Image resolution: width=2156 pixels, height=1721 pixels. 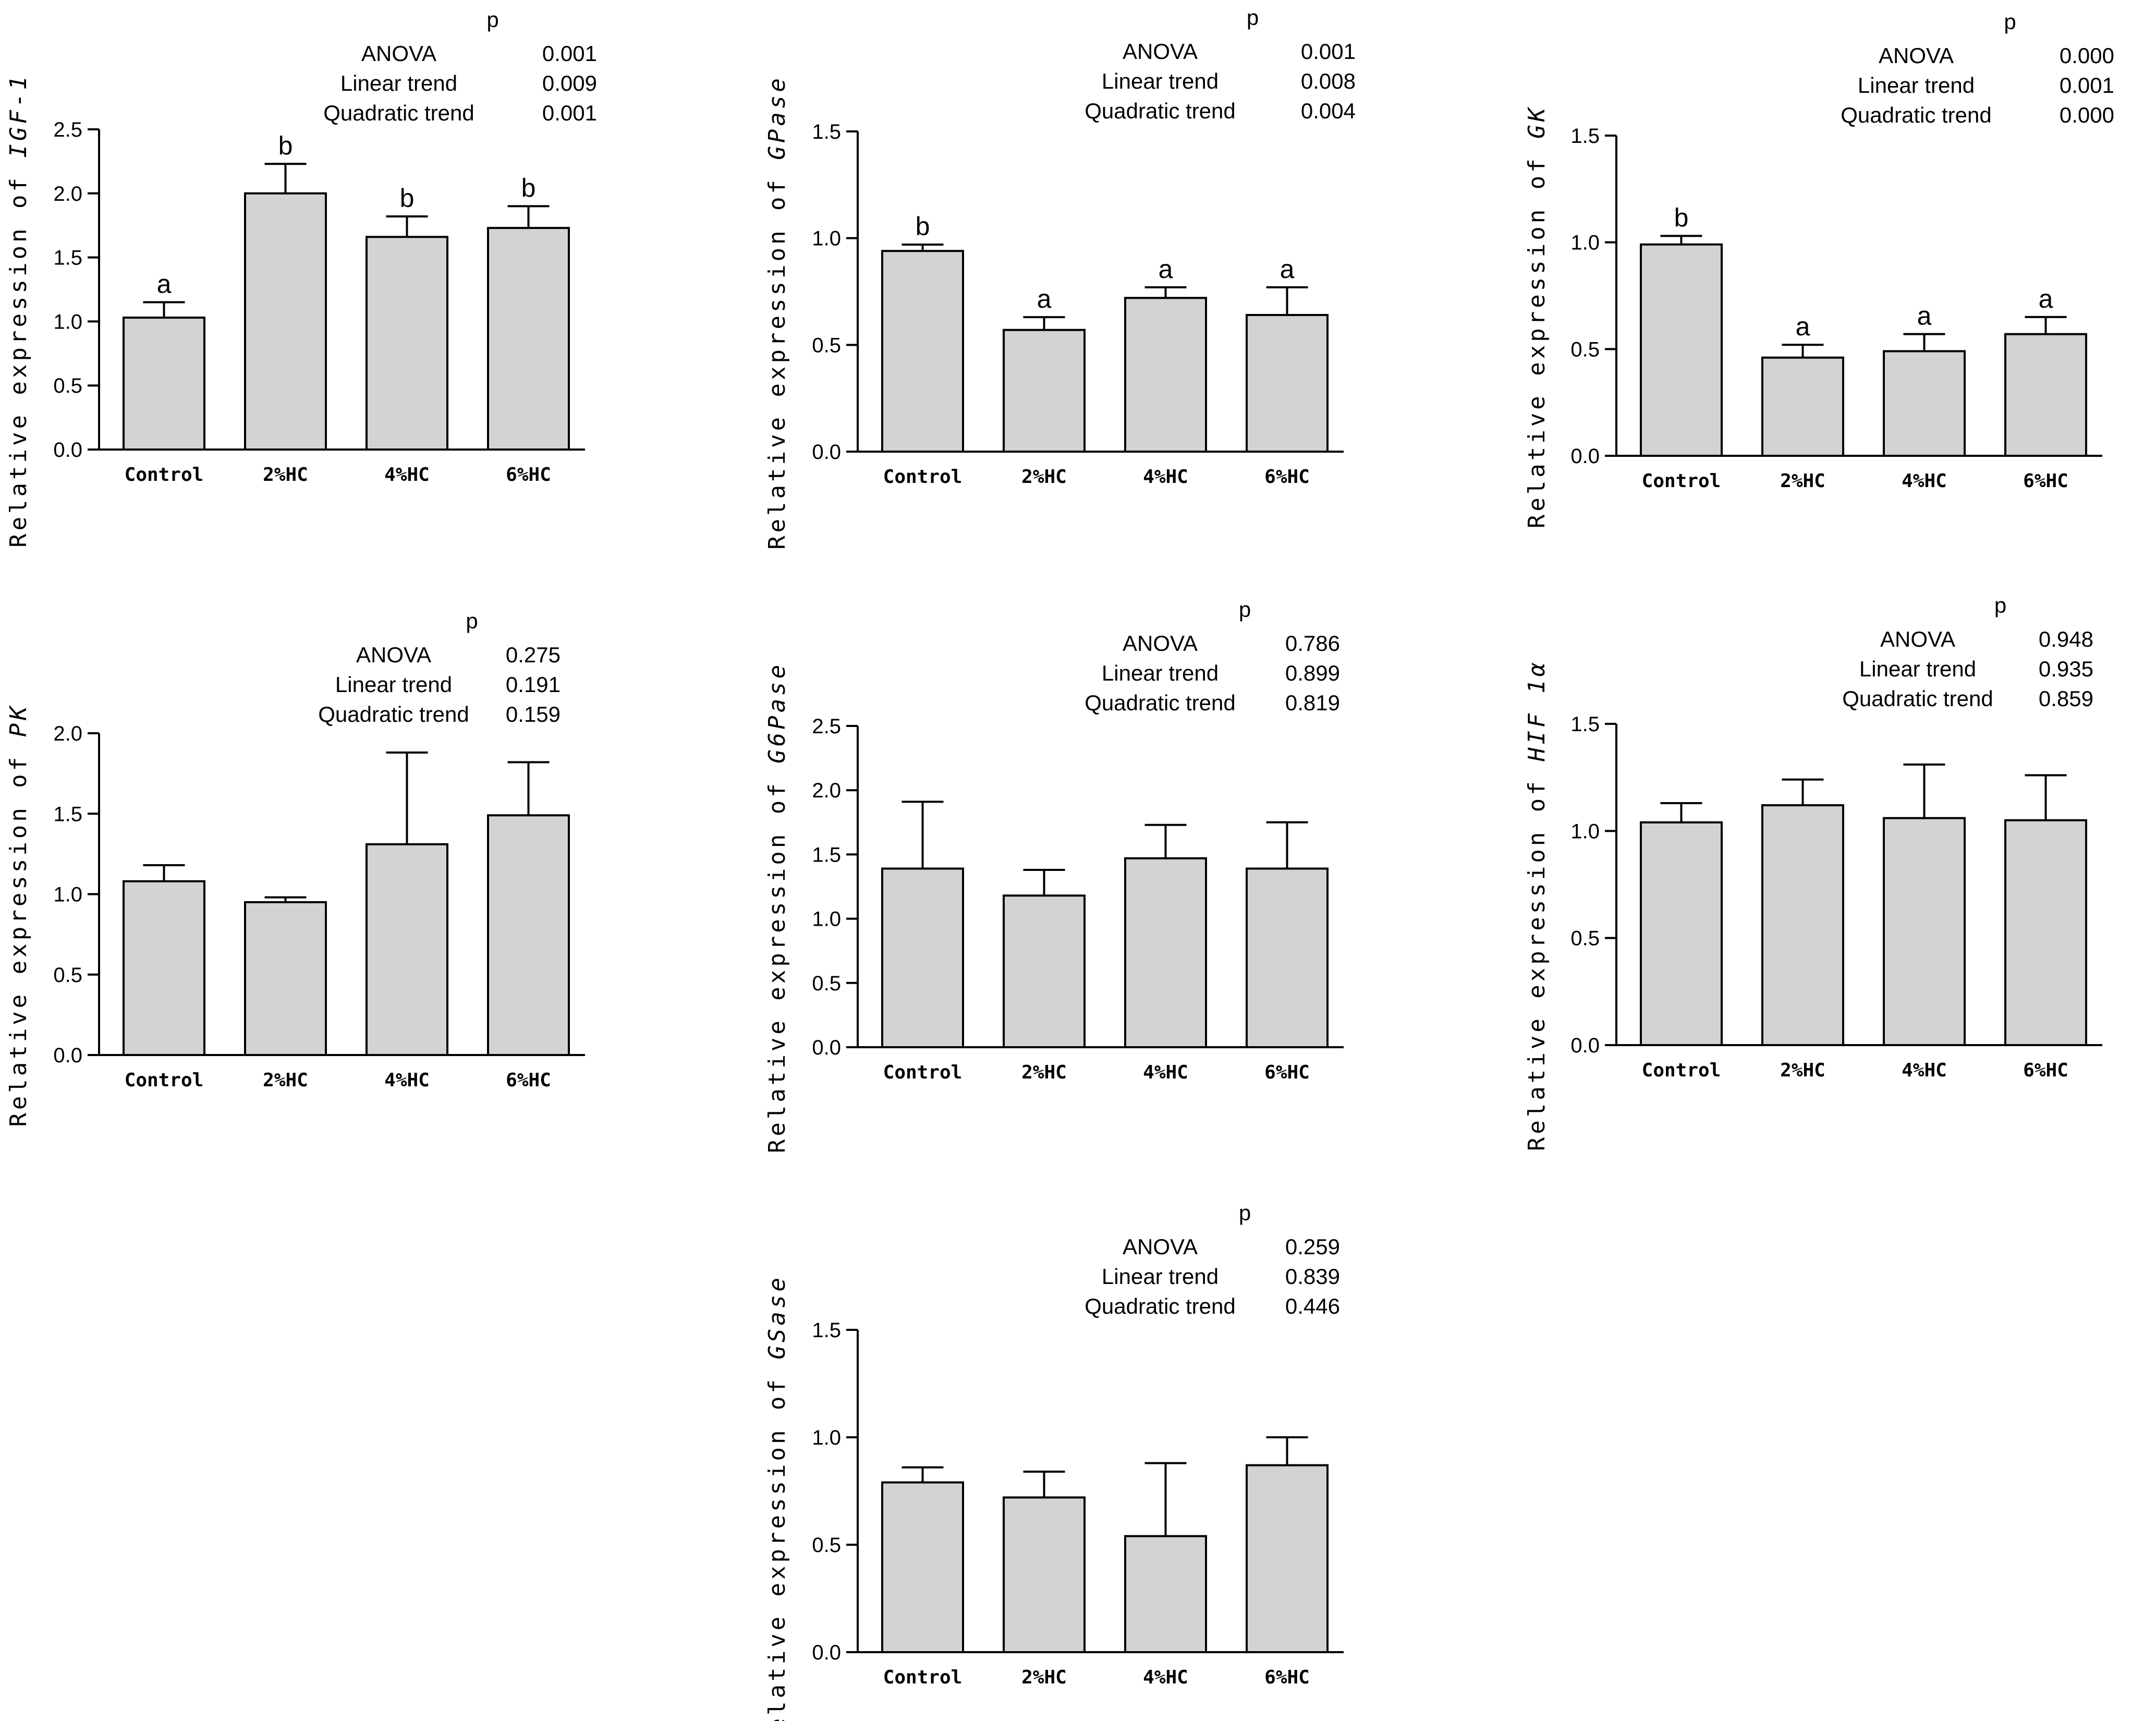 I want to click on panel-4-y-tick-label: 2.0, so click(x=67, y=733).